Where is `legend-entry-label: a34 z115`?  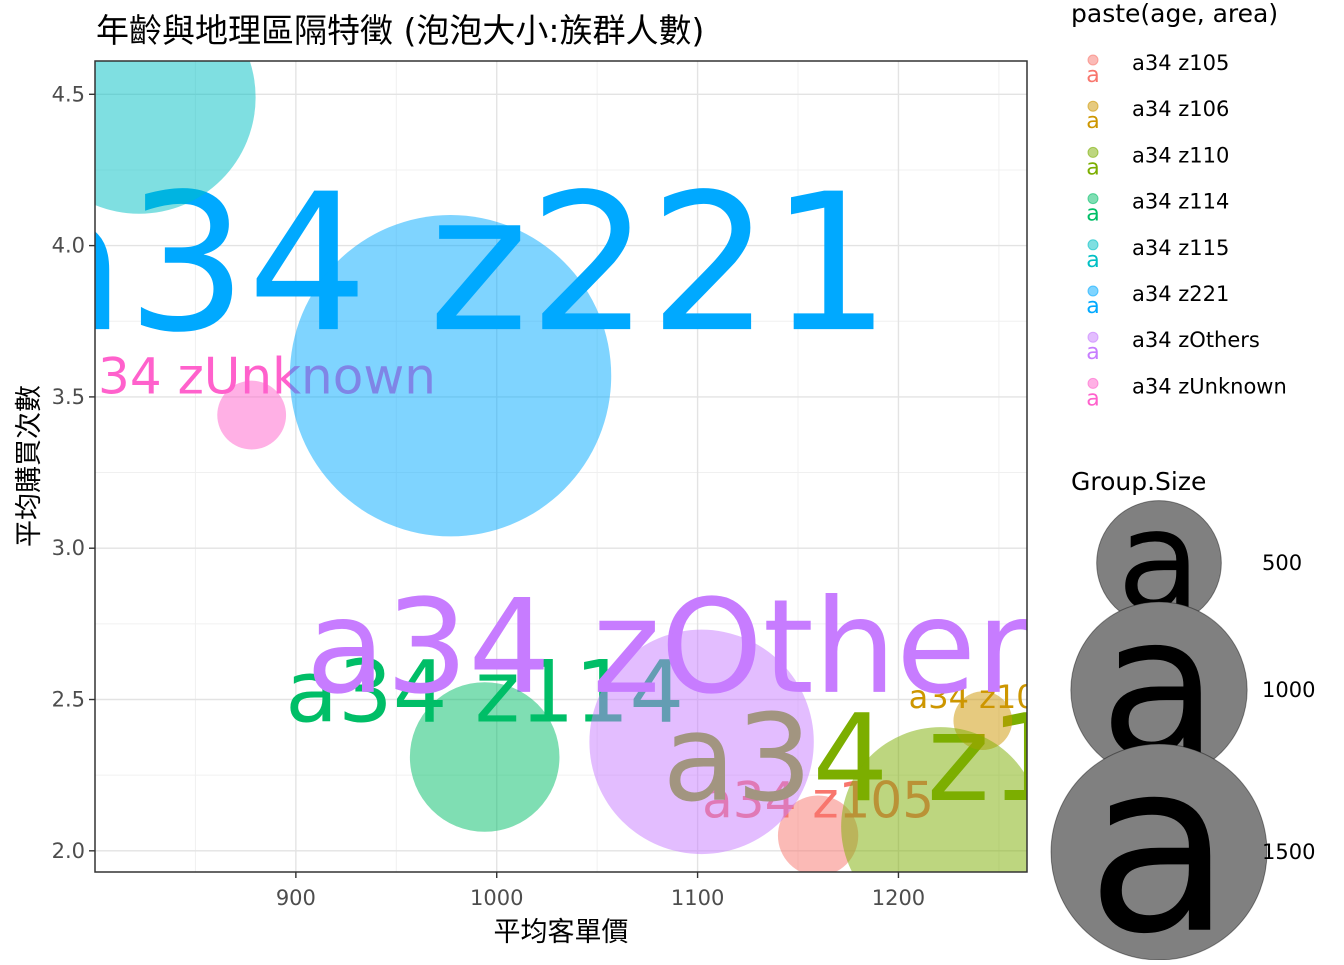
legend-entry-label: a34 z115 is located at coordinates (1180, 248).